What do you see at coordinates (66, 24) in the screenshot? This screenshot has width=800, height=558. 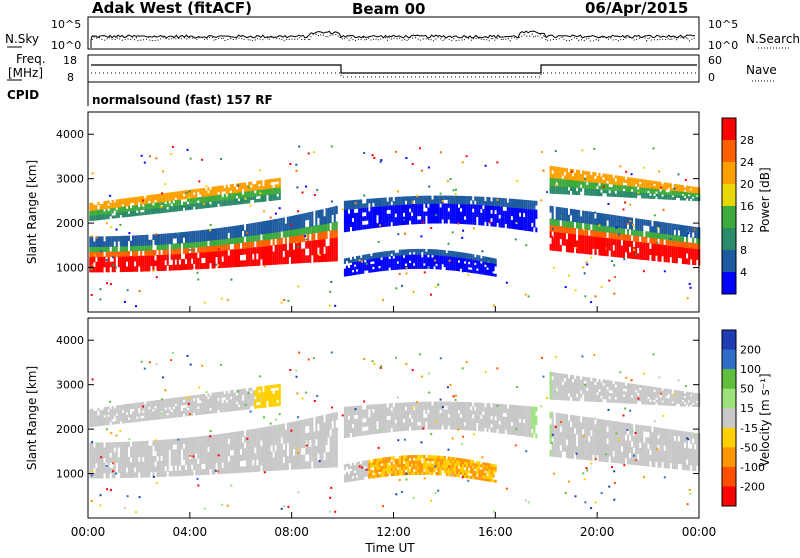 I see `nsky-left-tick-top: 10^5` at bounding box center [66, 24].